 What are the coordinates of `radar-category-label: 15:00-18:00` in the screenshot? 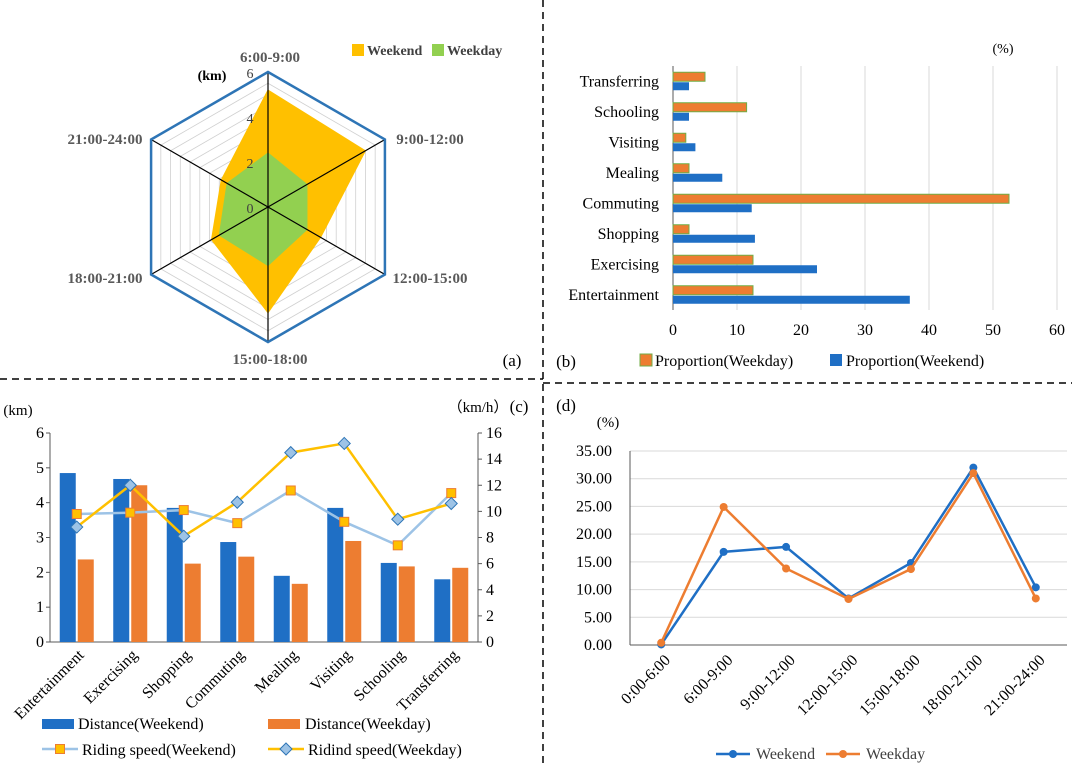 It's located at (270, 360).